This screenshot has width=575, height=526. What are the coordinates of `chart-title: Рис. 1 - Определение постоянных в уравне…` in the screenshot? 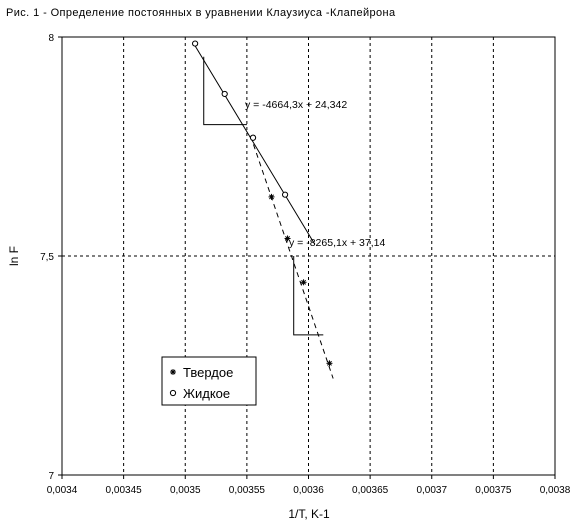 It's located at (201, 13).